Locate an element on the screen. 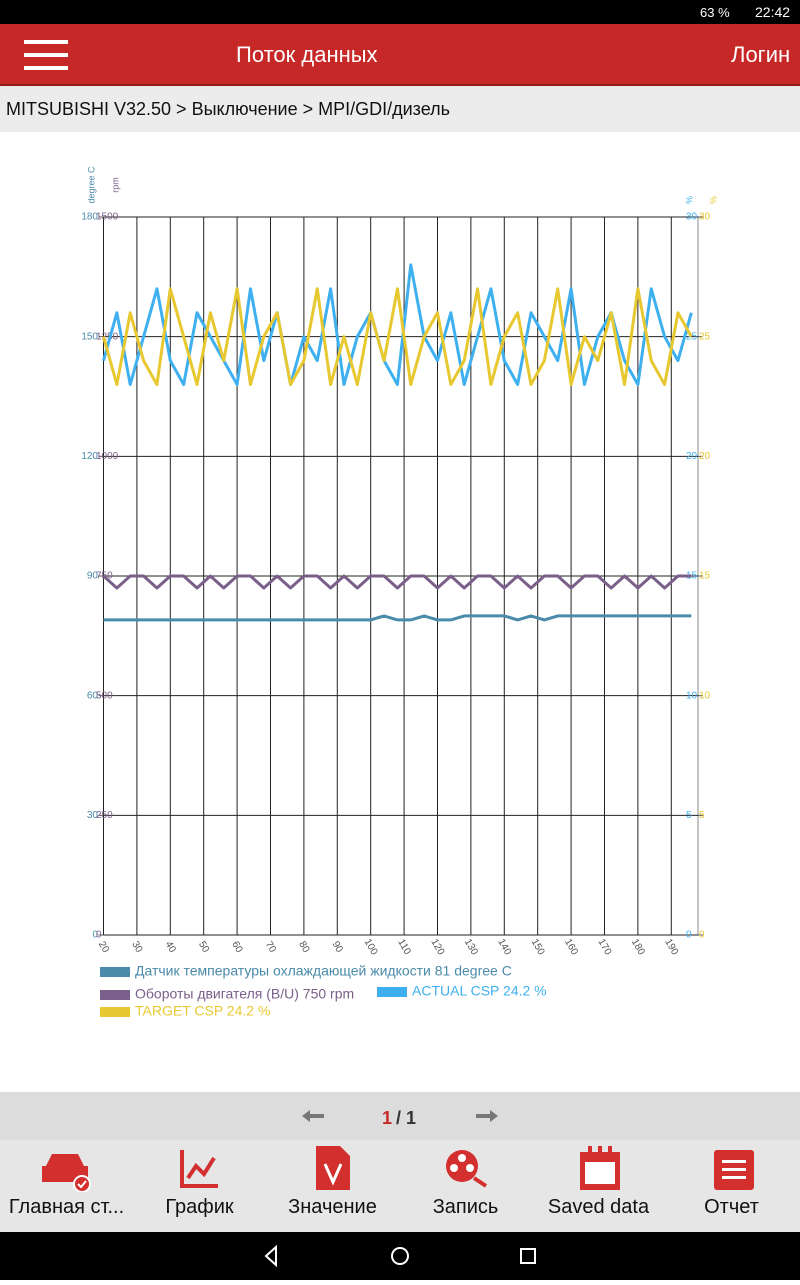  nav-label: График is located at coordinates (199, 1207).